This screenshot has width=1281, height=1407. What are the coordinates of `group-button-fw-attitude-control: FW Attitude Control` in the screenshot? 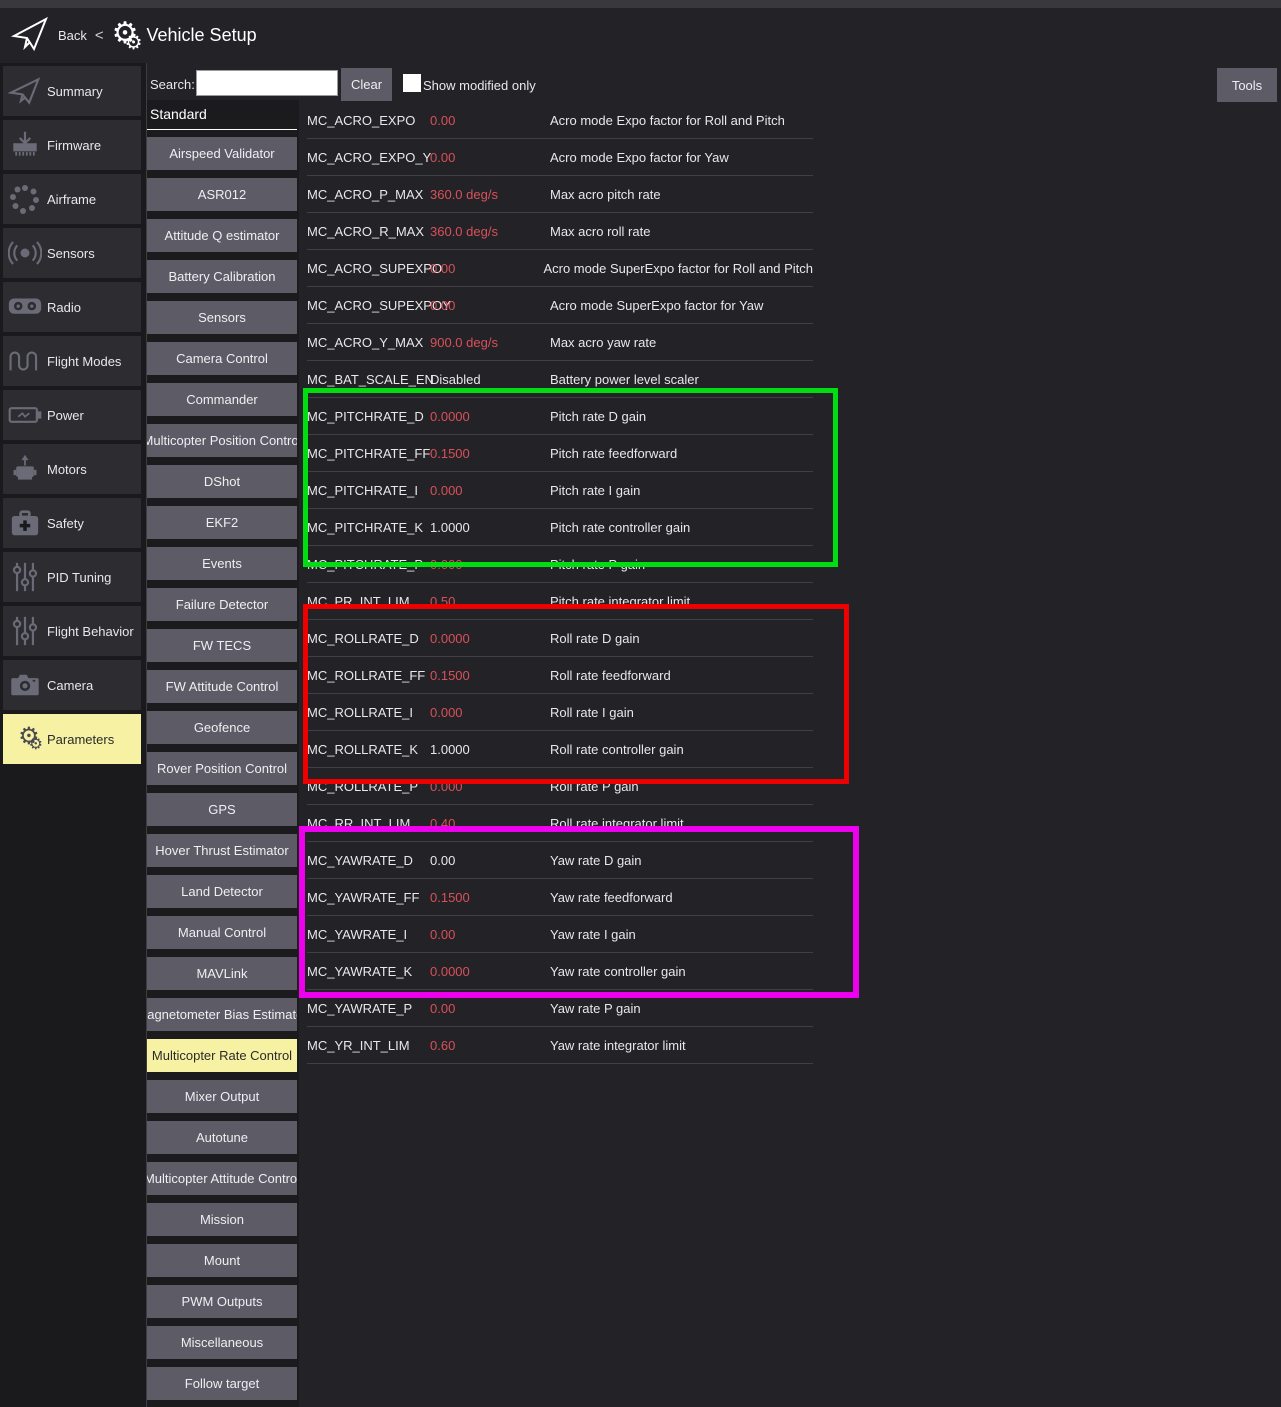 It's located at (222, 686).